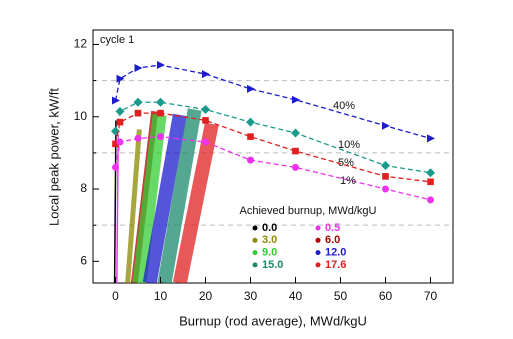 The image size is (513, 339). I want to click on legend-label: 0.0, so click(269, 228).